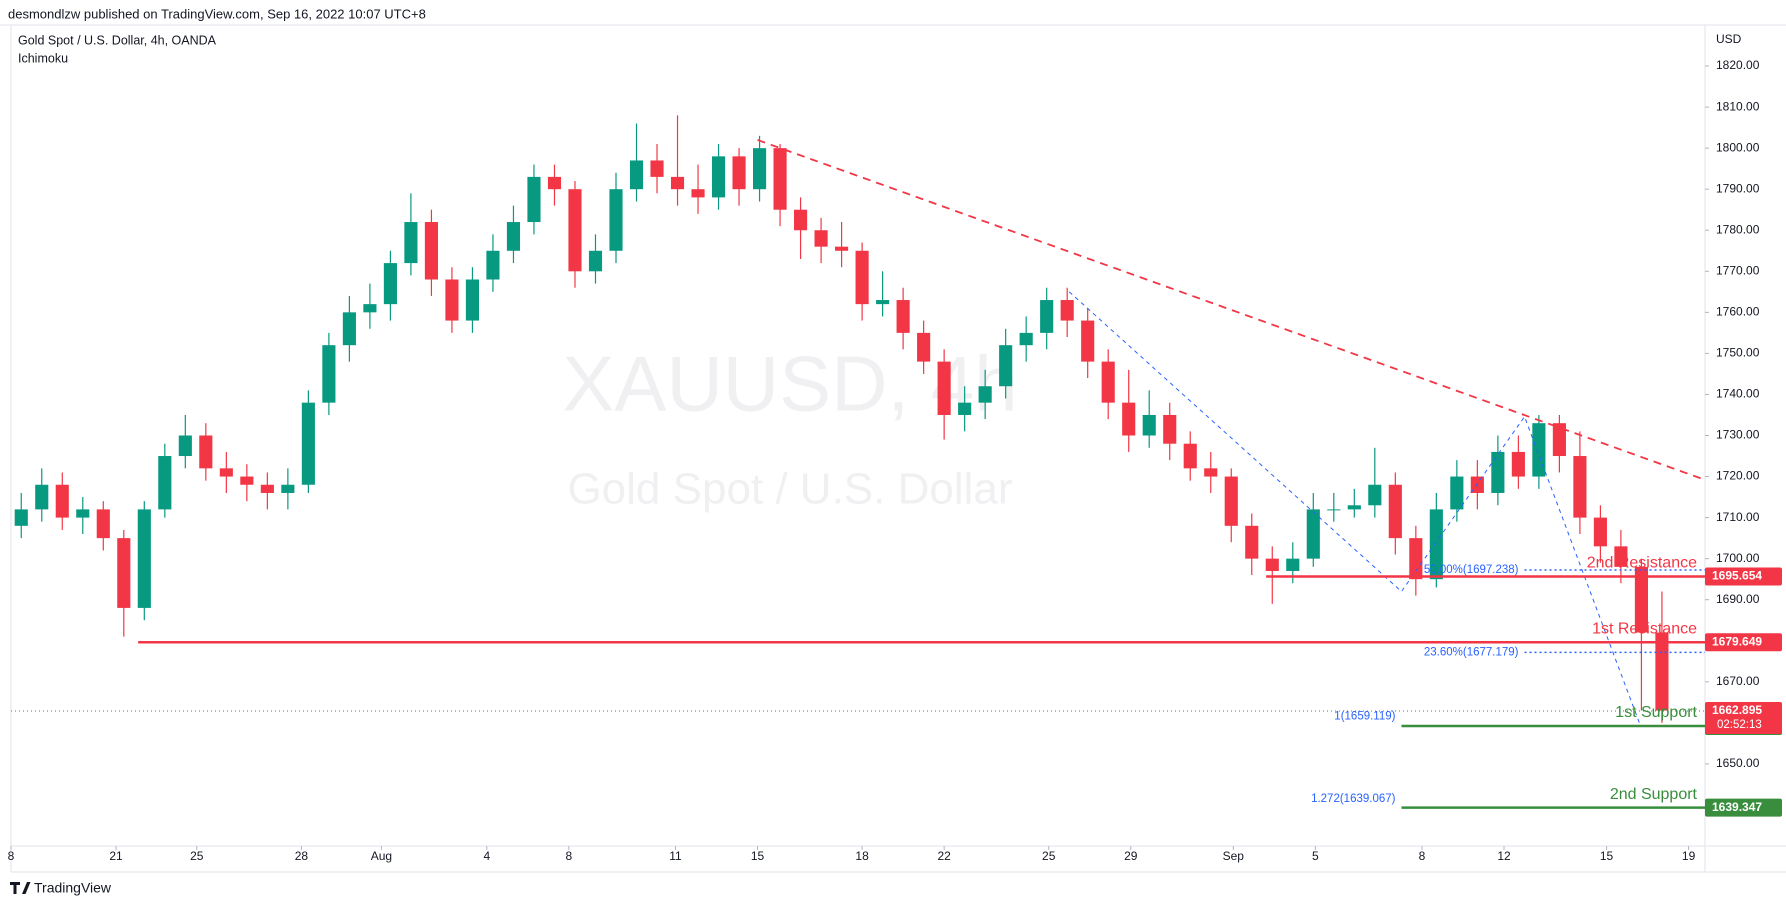 This screenshot has width=1786, height=907. Describe the element at coordinates (1738, 106) in the screenshot. I see `y-tick-label: 1810.00` at that location.